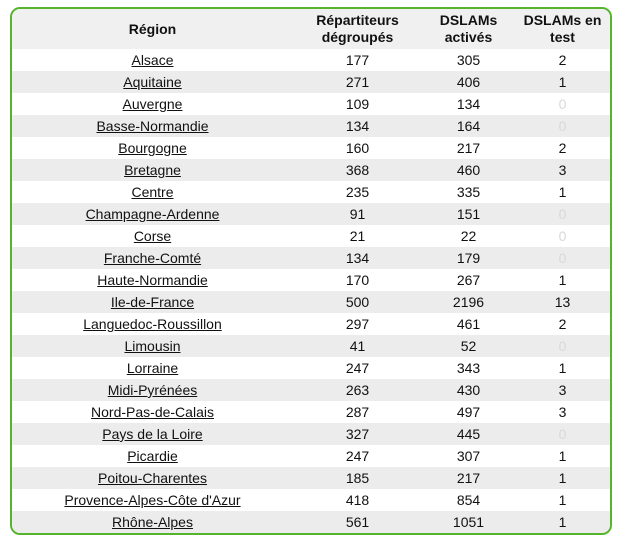 The image size is (619, 542). I want to click on repartiteurs-degroupes-value: 177, so click(357, 60).